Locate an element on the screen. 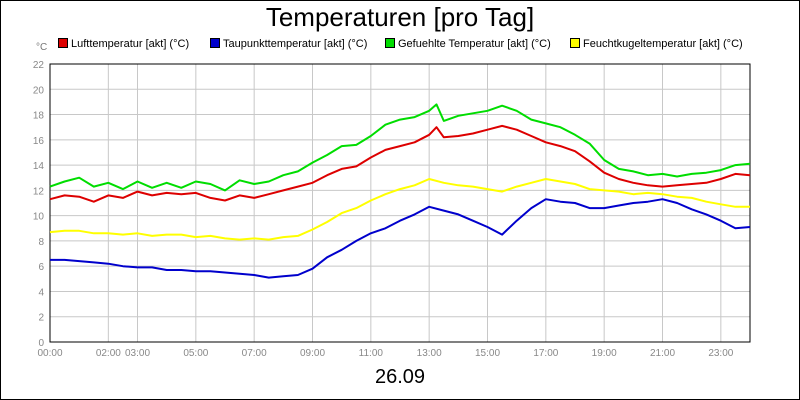 Image resolution: width=800 pixels, height=400 pixels. legend-label: Lufttemperatur [akt] (°C) is located at coordinates (130, 44).